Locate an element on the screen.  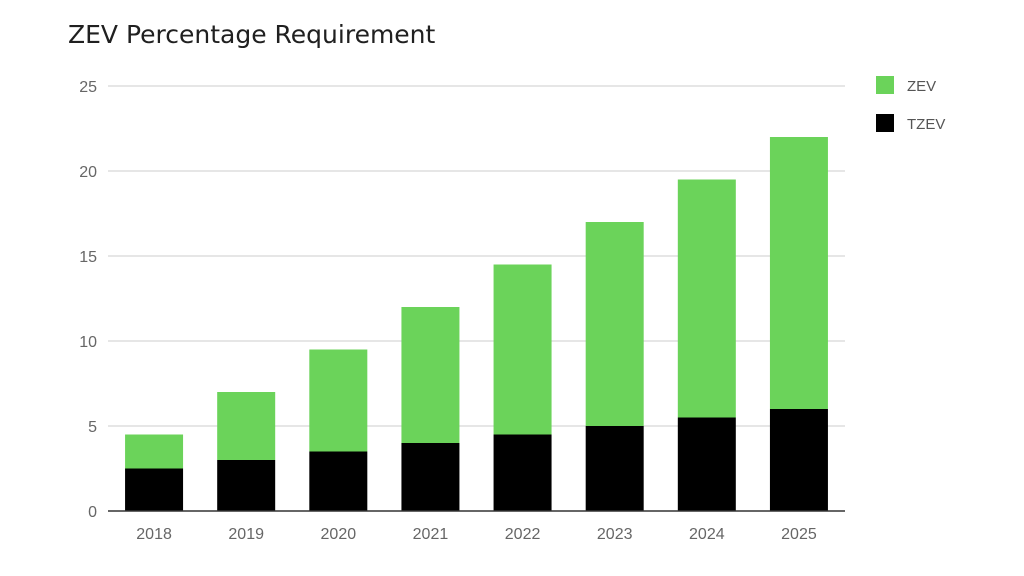
legend-label-zev: ZEV is located at coordinates (921, 86).